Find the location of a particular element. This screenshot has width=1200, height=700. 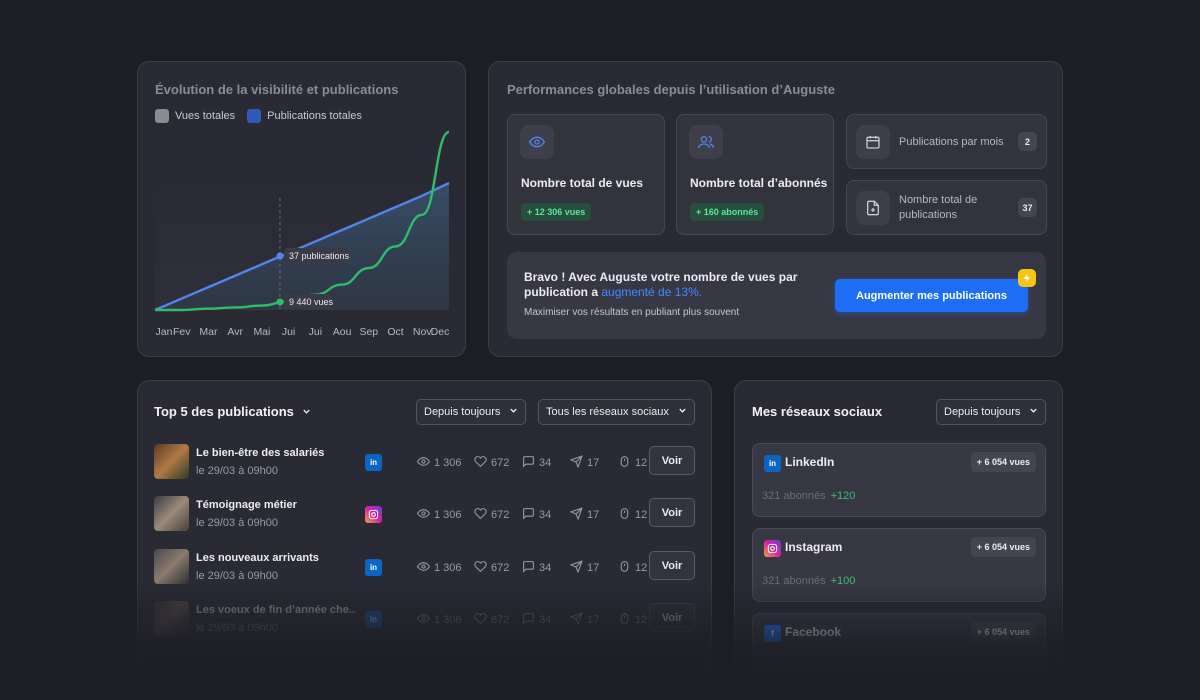

network-subscribers: 321 abonnés +100 is located at coordinates (808, 581).